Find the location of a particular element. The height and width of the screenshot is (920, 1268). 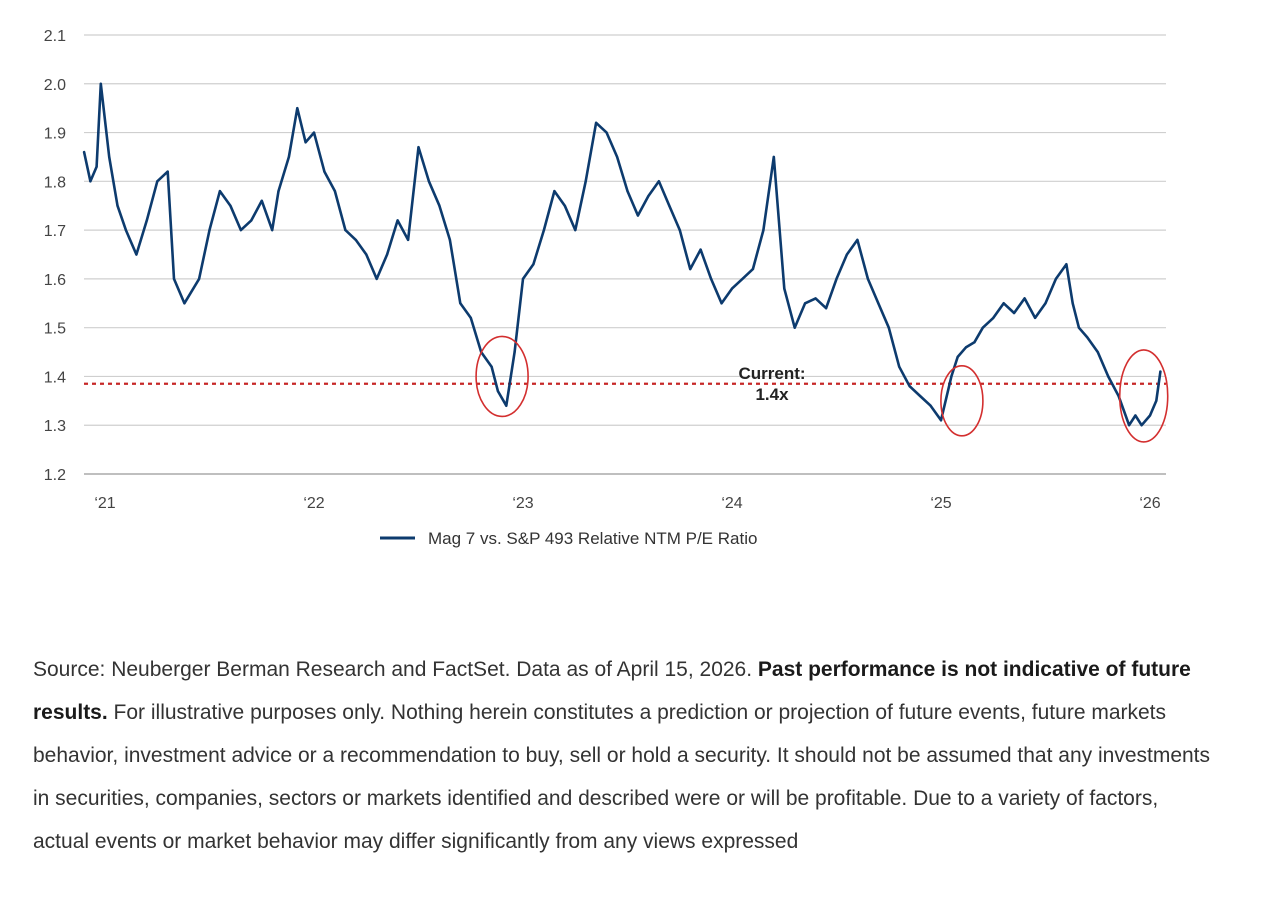

current-value-annotation: Current: 1.4x is located at coordinates (771, 384).